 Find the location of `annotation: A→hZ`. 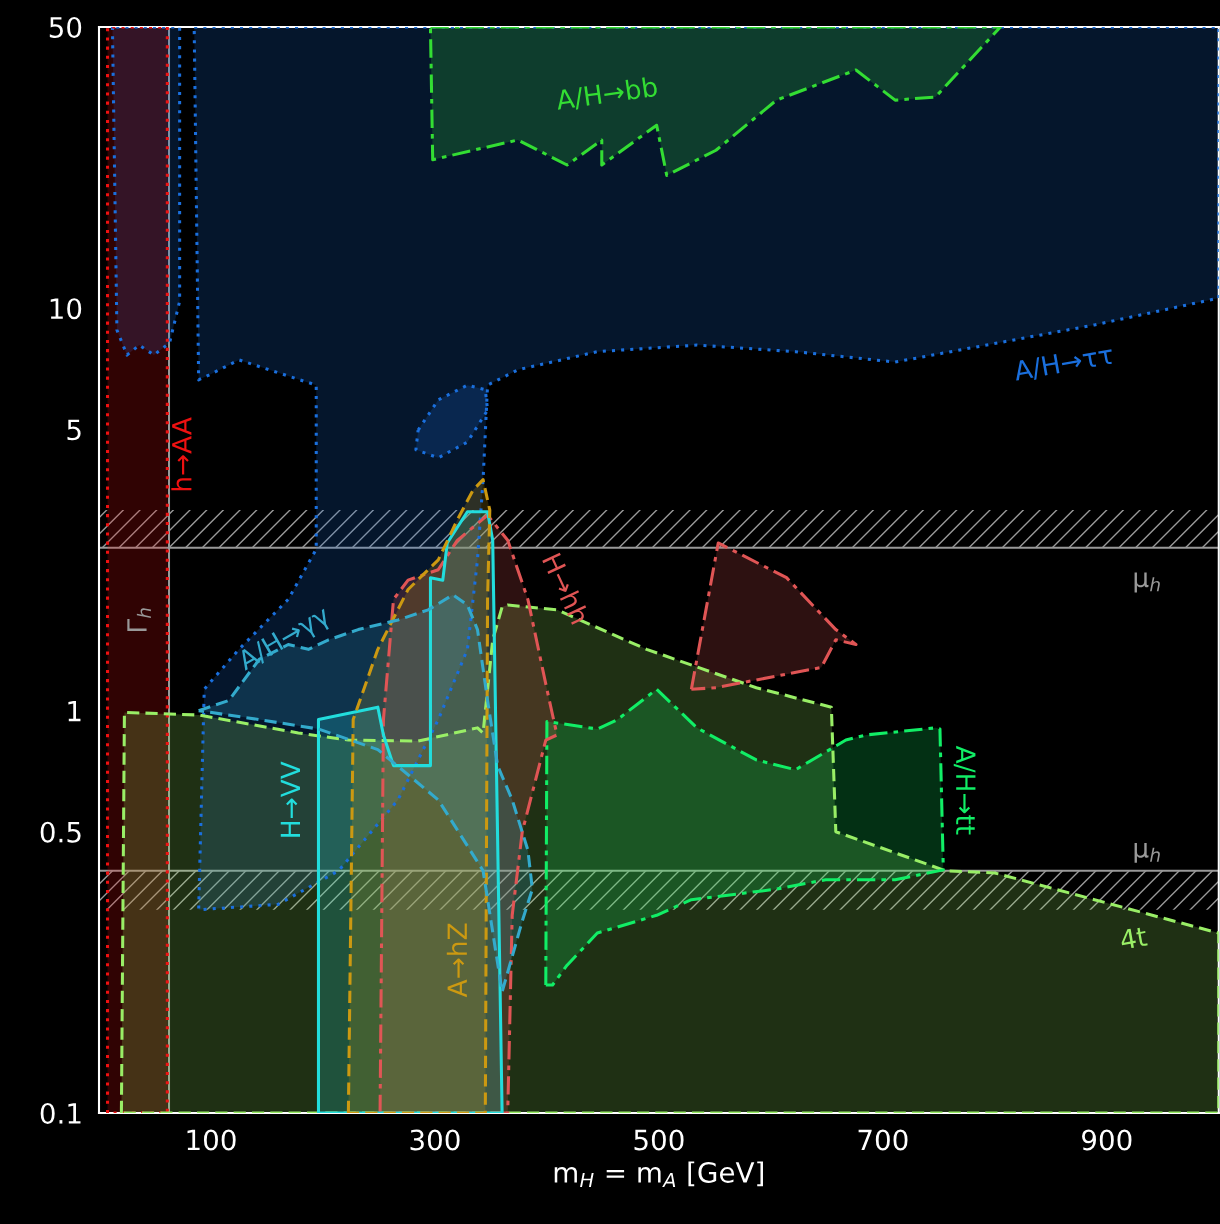

annotation: A→hZ is located at coordinates (456, 960).